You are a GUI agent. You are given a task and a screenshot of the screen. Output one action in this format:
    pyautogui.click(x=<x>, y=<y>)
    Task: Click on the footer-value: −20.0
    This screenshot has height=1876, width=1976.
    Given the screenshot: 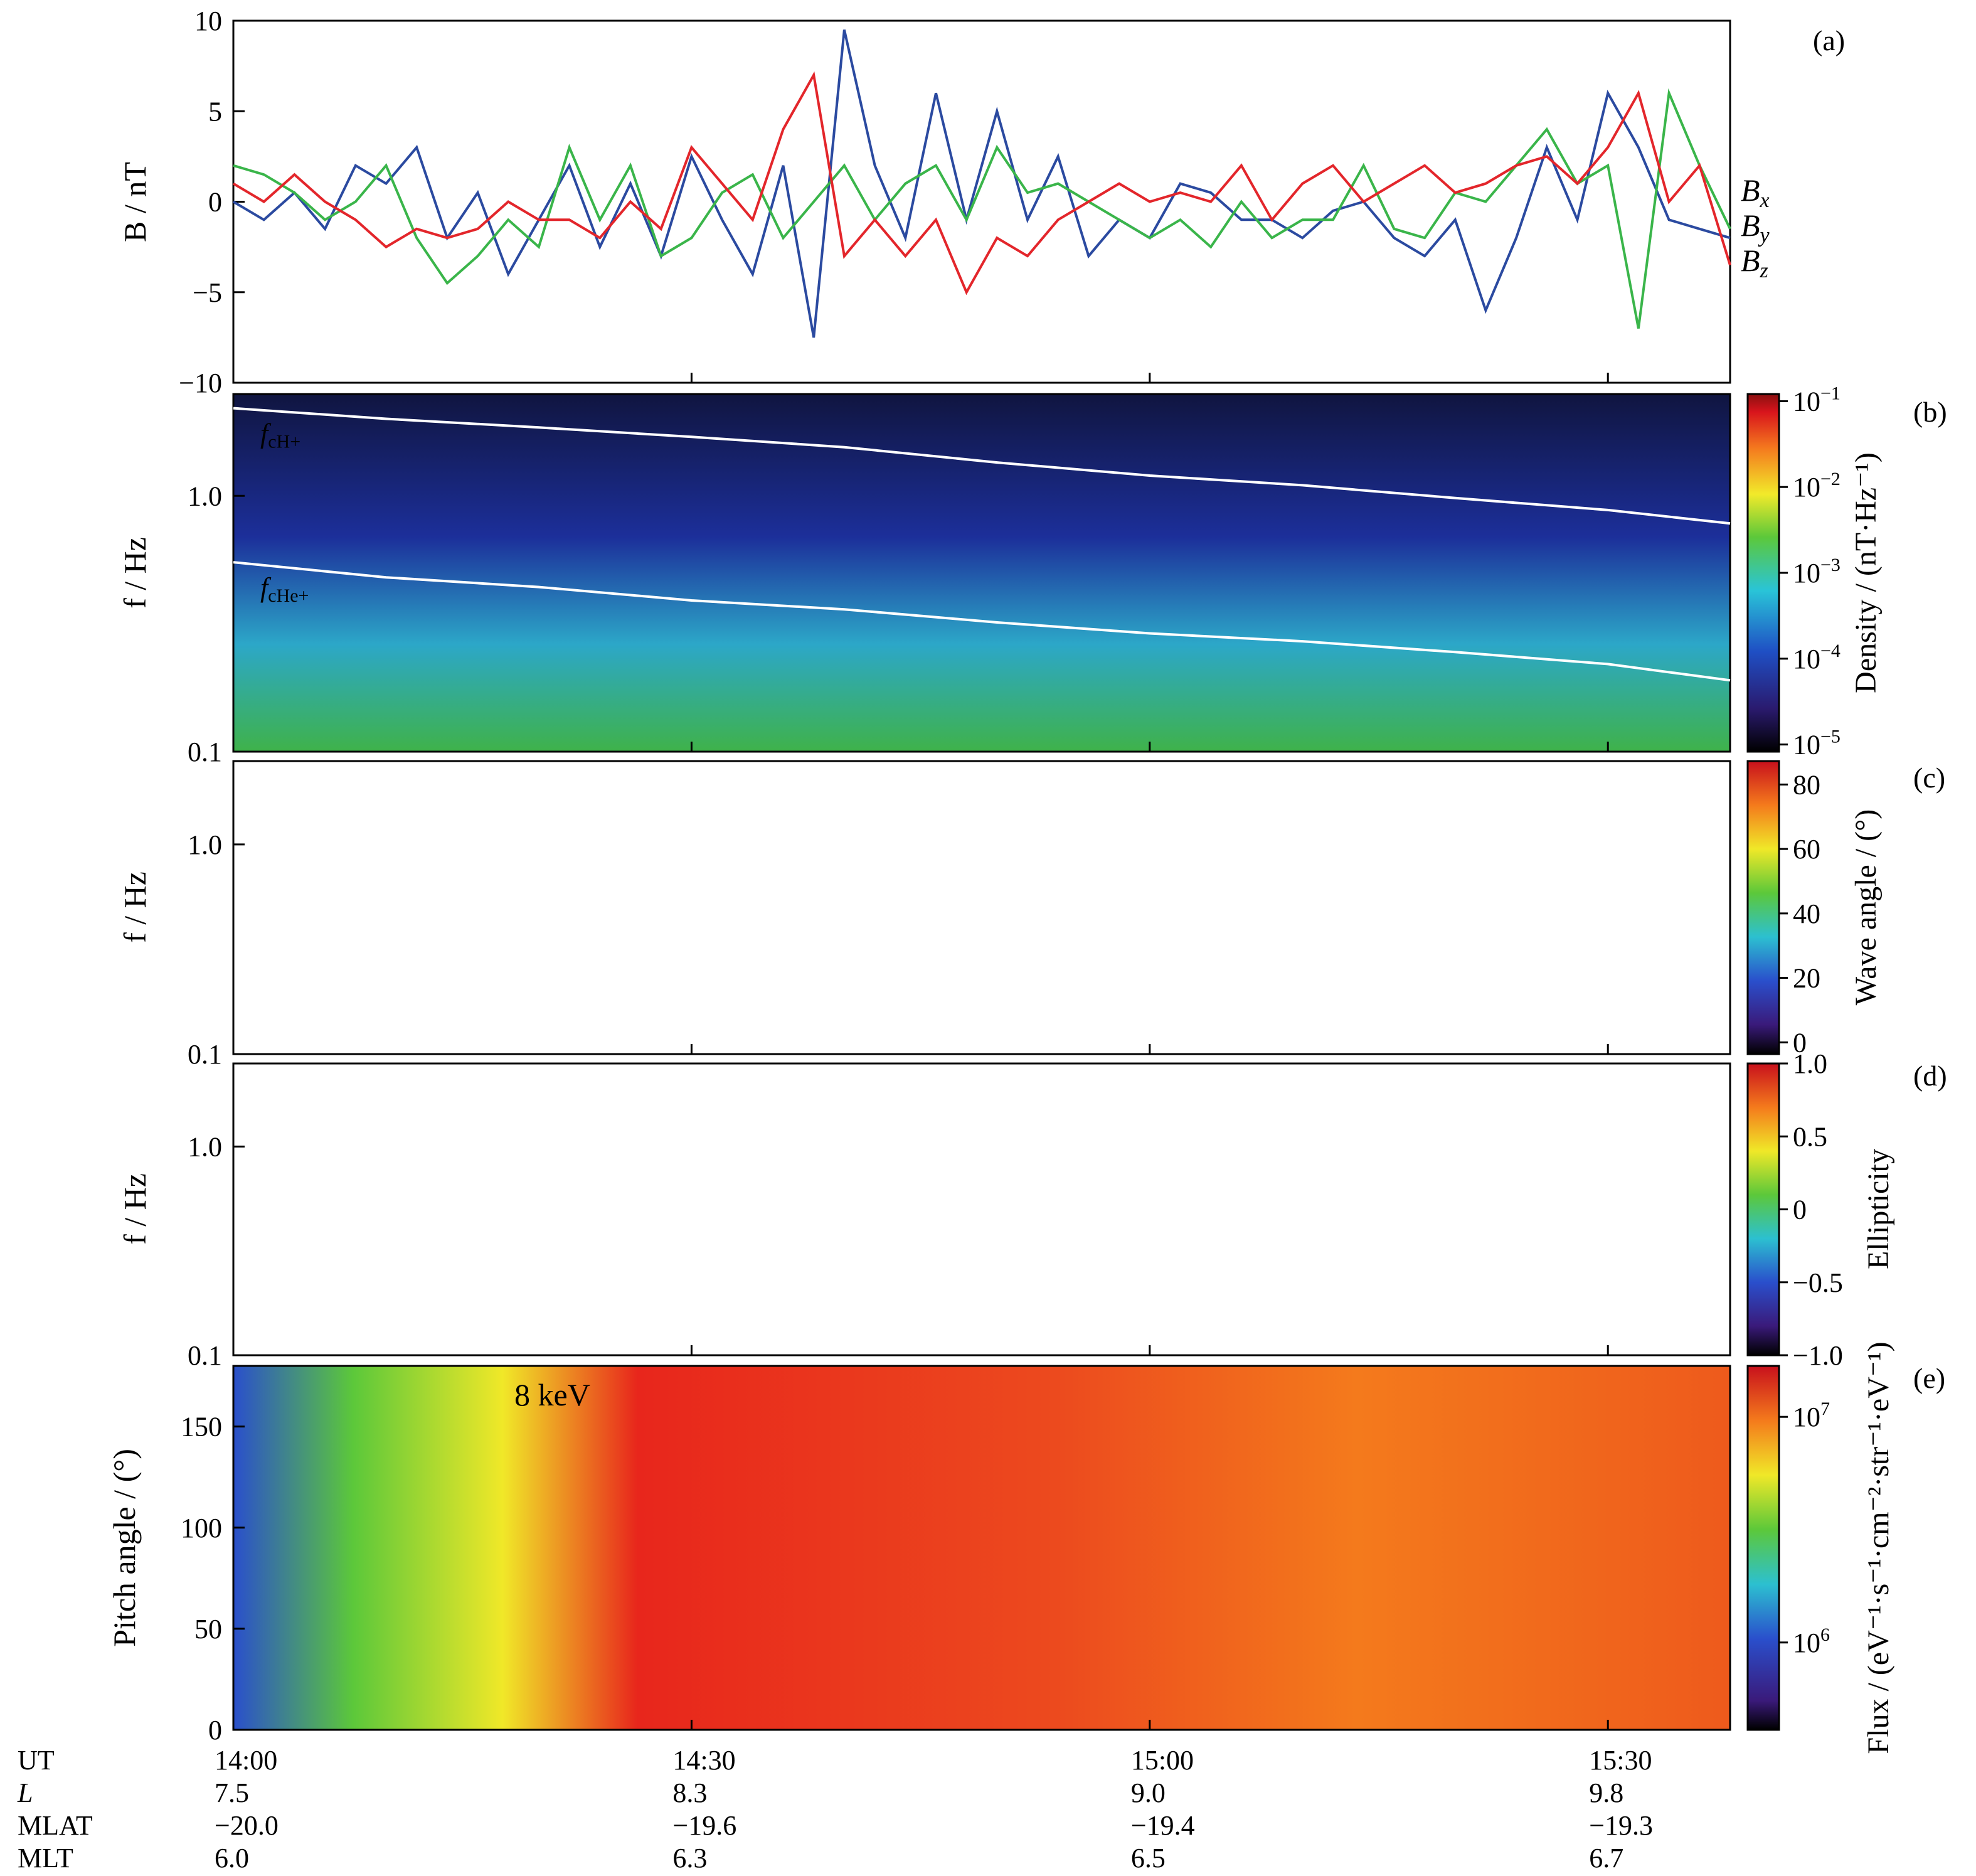 What is the action you would take?
    pyautogui.click(x=247, y=1825)
    